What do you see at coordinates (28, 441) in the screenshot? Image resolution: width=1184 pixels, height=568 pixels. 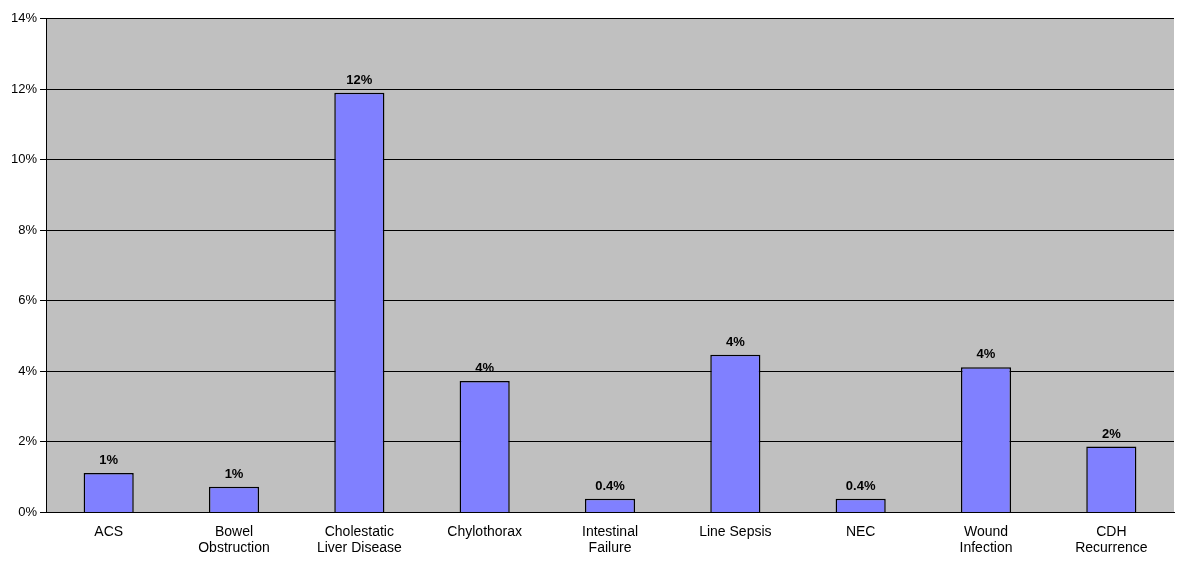 I see `y-tick-label: 2%` at bounding box center [28, 441].